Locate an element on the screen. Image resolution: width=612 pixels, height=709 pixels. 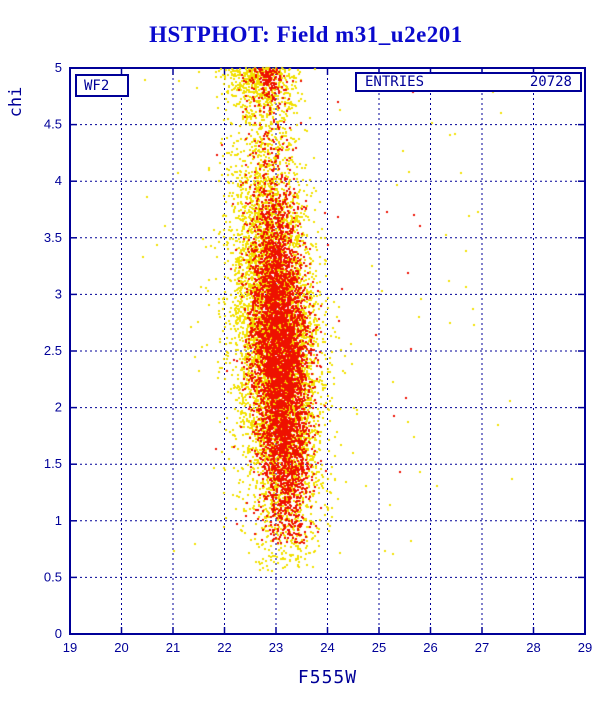
entries-label: ENTRIES is located at coordinates (395, 82).